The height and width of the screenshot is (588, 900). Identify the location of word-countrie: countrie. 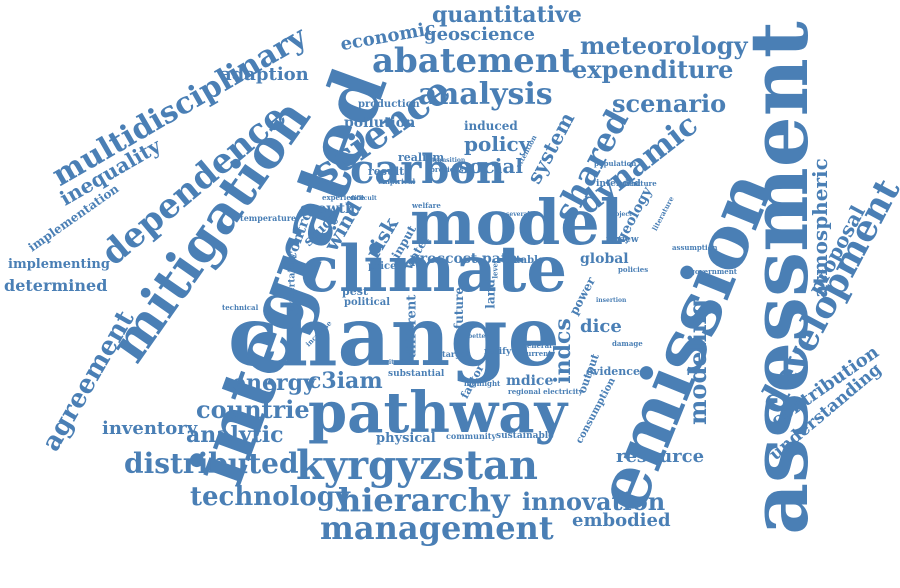
(253, 409).